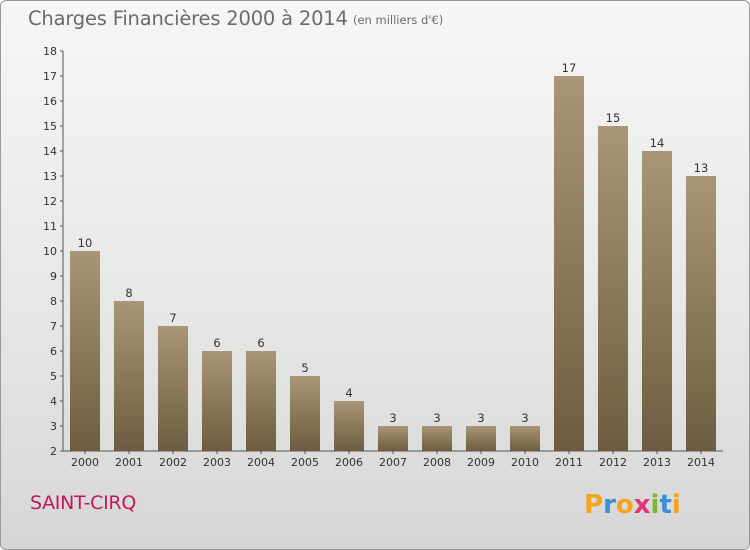 This screenshot has height=550, width=750. What do you see at coordinates (53, 401) in the screenshot?
I see `y-tick-label: 4` at bounding box center [53, 401].